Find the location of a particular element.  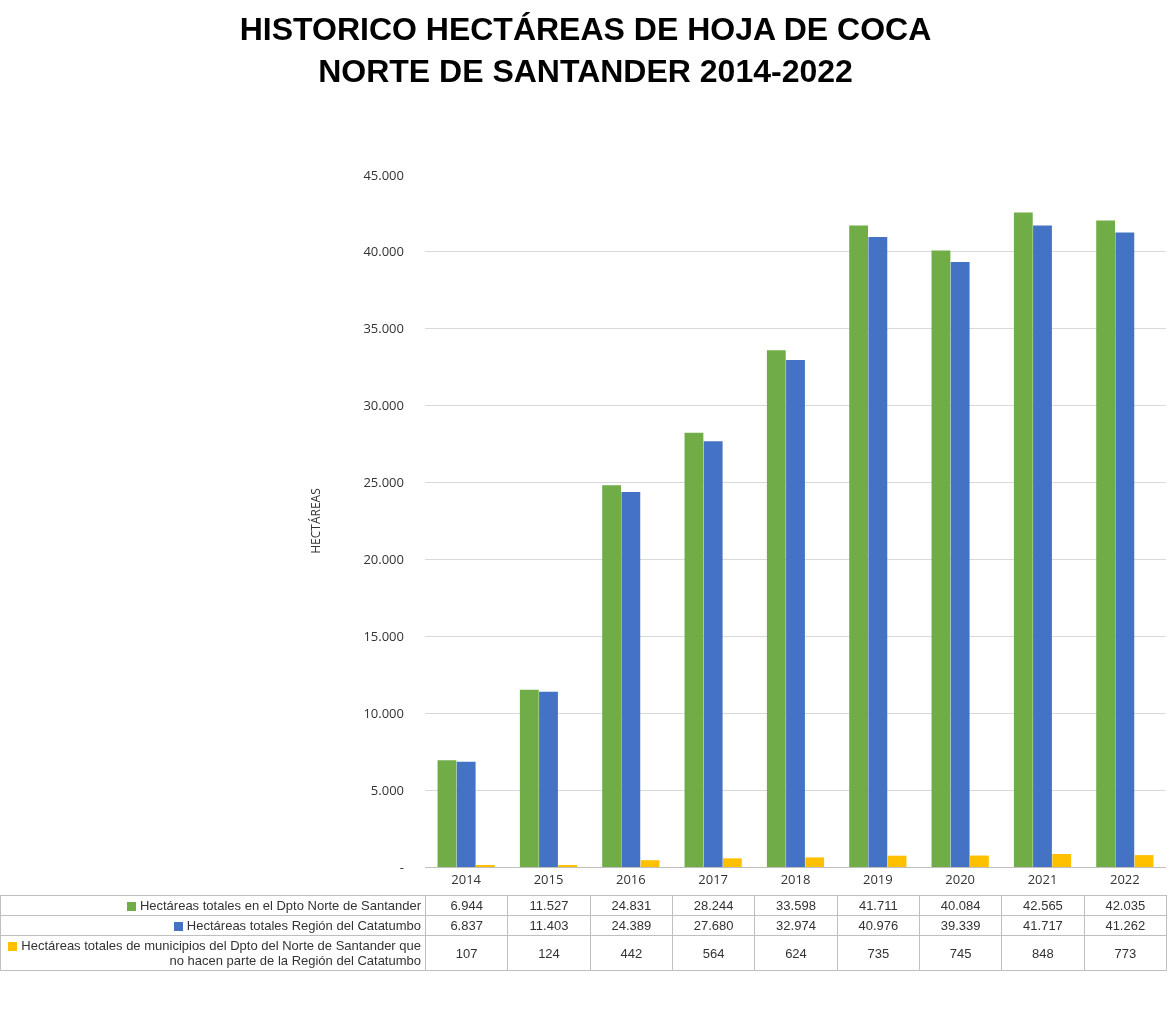

data-label: 624 is located at coordinates (796, 953).